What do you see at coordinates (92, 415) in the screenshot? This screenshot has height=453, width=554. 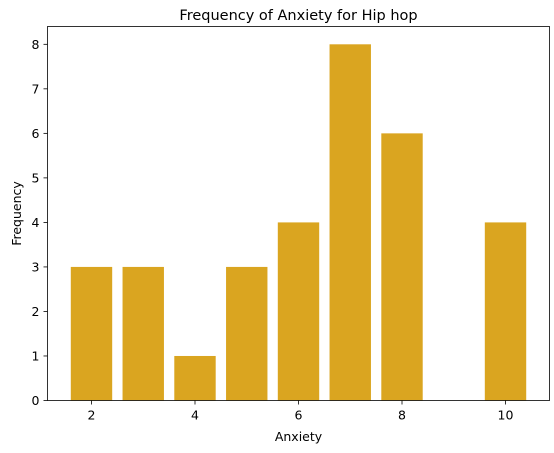 I see `x-tick-label-2: 2` at bounding box center [92, 415].